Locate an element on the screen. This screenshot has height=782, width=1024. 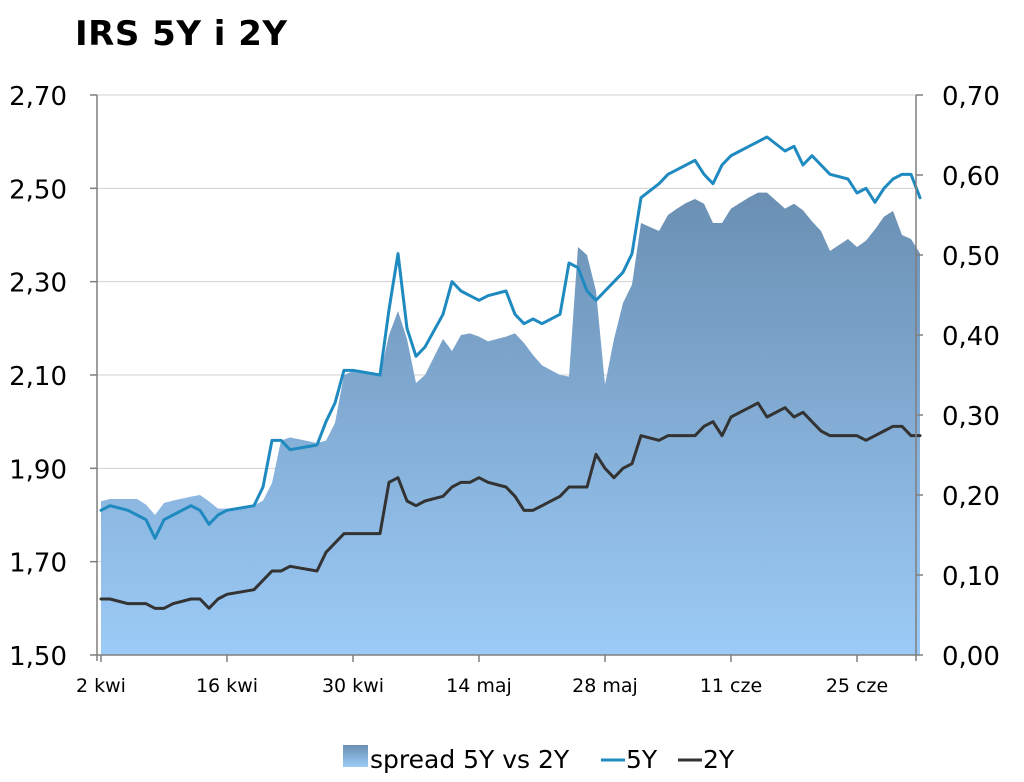
y-left-tick-label: 1,50 is located at coordinates (38, 657).